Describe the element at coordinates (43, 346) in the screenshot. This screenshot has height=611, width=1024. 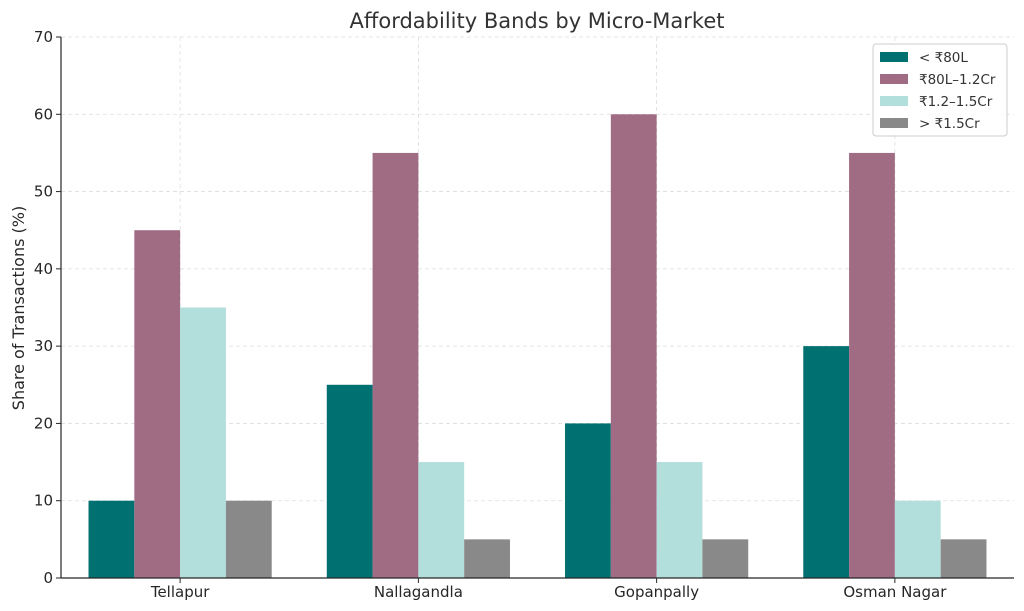
I see `y-tick-label: 30` at that location.